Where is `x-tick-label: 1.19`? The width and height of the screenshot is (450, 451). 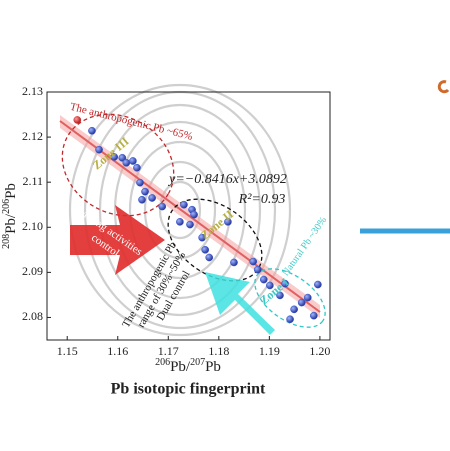
x-tick-label: 1.19 is located at coordinates (269, 351).